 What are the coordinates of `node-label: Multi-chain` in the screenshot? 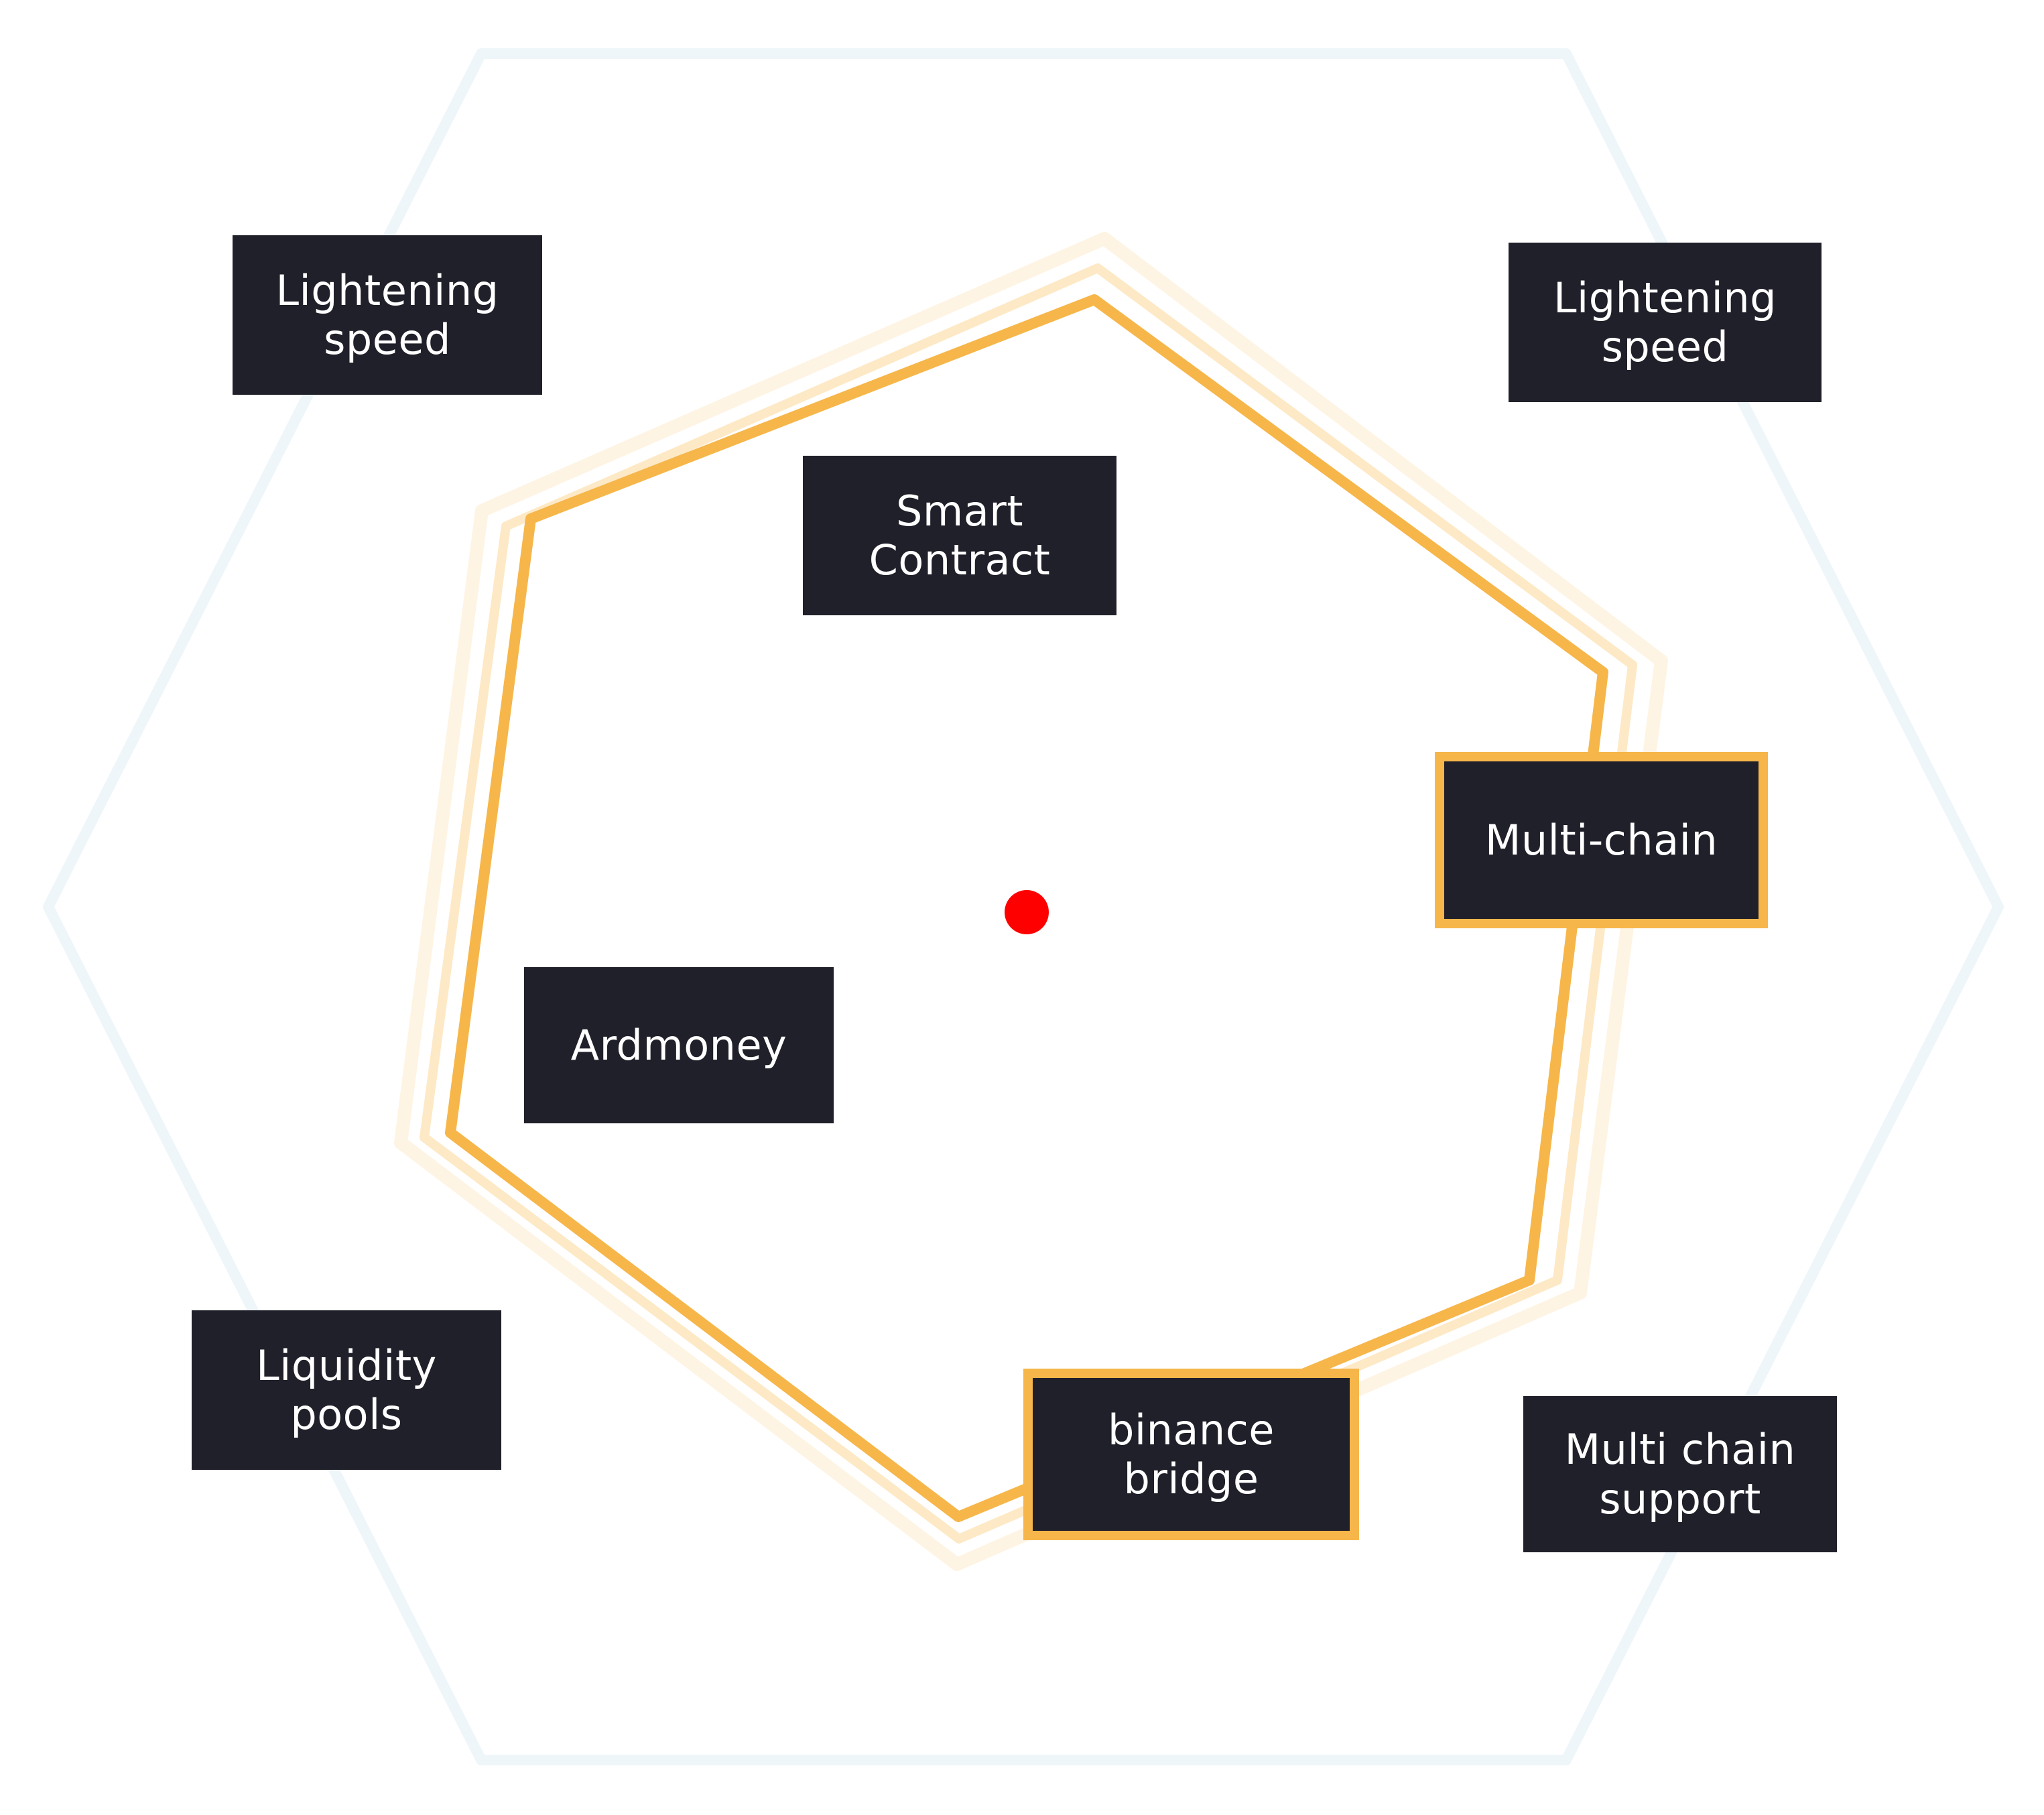 It's located at (1601, 840).